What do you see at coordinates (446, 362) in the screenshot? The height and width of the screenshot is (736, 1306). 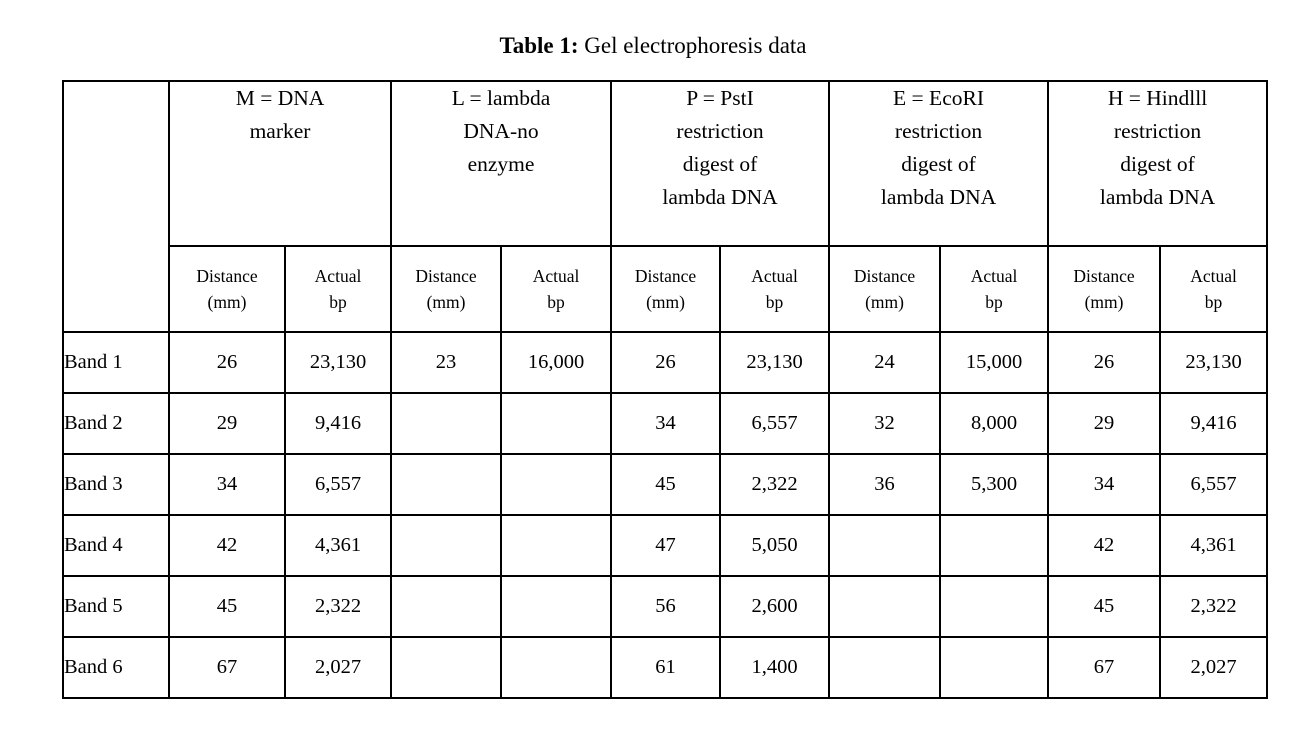 I see `data-cell: 23` at bounding box center [446, 362].